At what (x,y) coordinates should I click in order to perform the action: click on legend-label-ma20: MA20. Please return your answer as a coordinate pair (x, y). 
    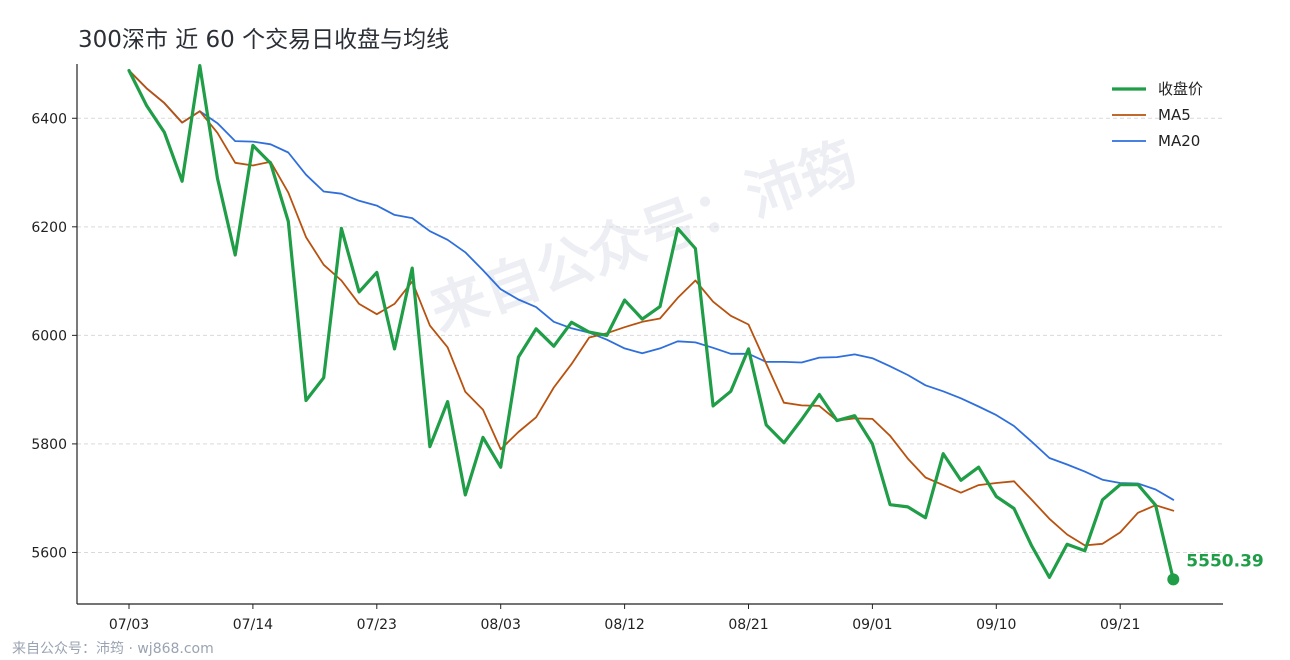
    Looking at the image, I should click on (1179, 141).